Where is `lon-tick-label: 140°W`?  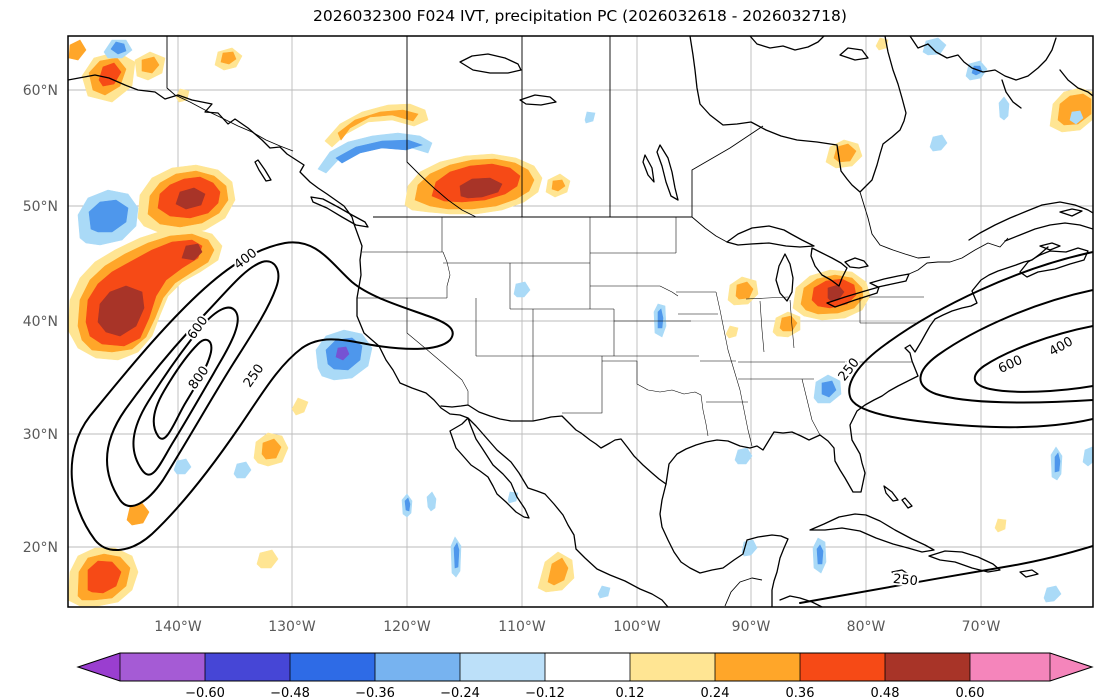
lon-tick-label: 140°W is located at coordinates (178, 627).